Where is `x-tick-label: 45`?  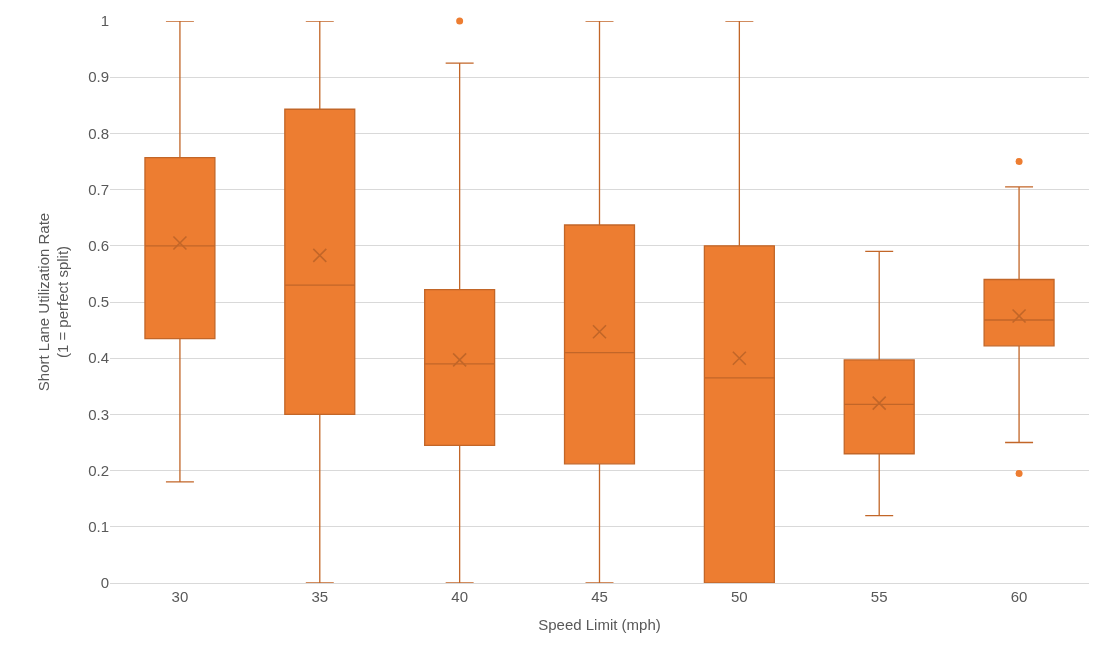 x-tick-label: 45 is located at coordinates (599, 596).